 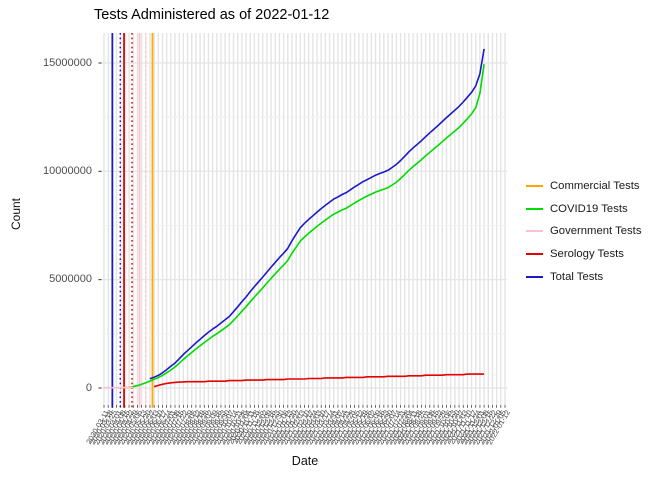 I want to click on legend-item-commercial-tests: Commercial Tests, so click(x=583, y=186).